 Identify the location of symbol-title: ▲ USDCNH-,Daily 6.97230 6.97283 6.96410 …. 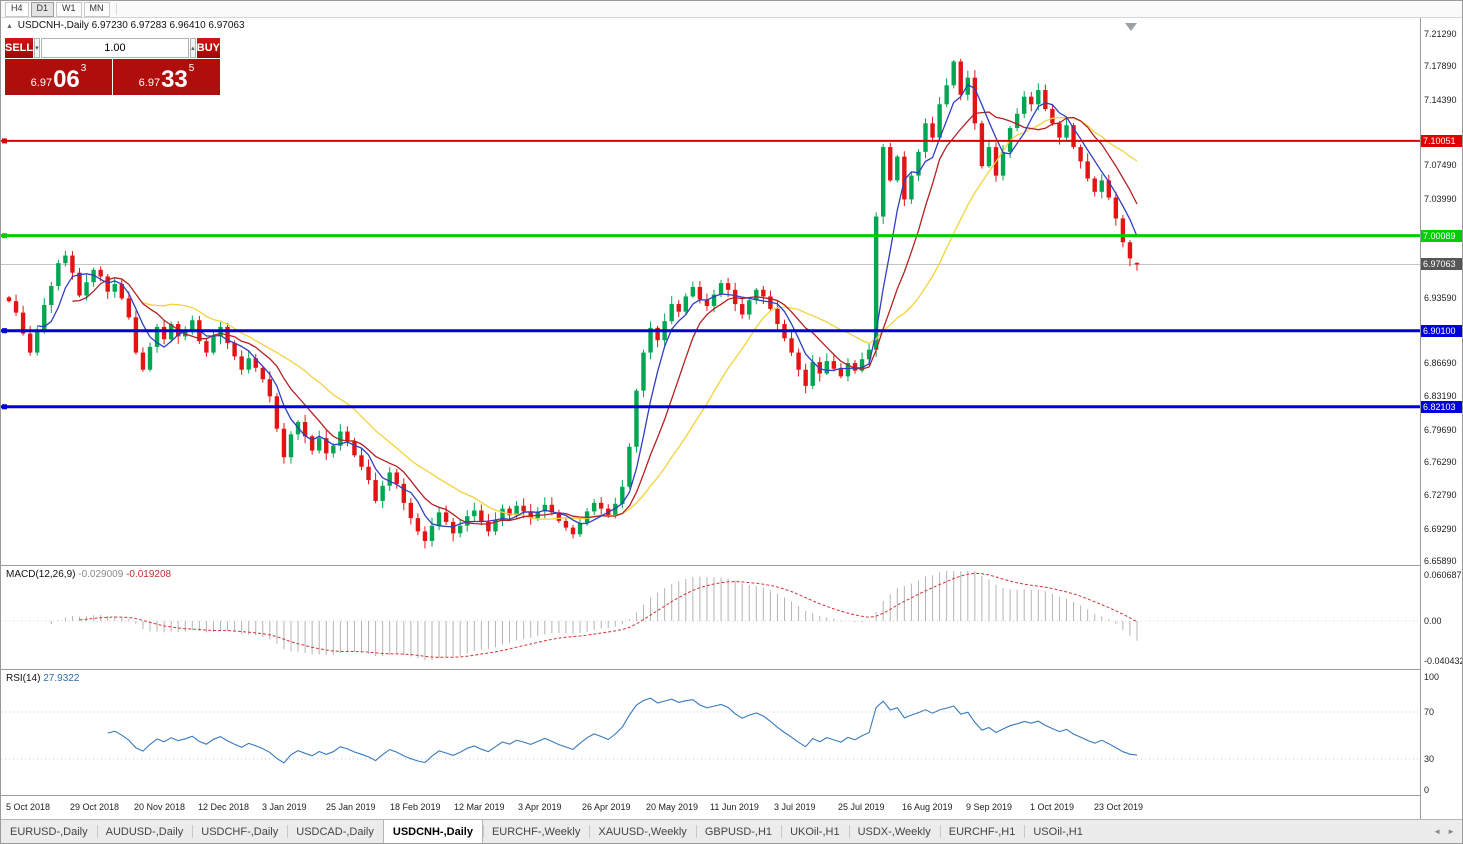
(125, 25).